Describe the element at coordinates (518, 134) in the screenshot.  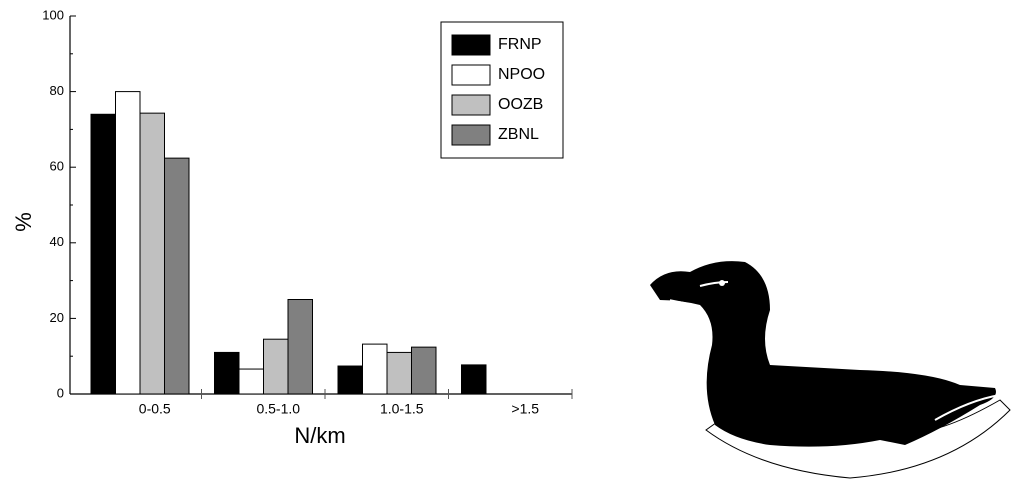
I see `legend-label: ZBNL` at that location.